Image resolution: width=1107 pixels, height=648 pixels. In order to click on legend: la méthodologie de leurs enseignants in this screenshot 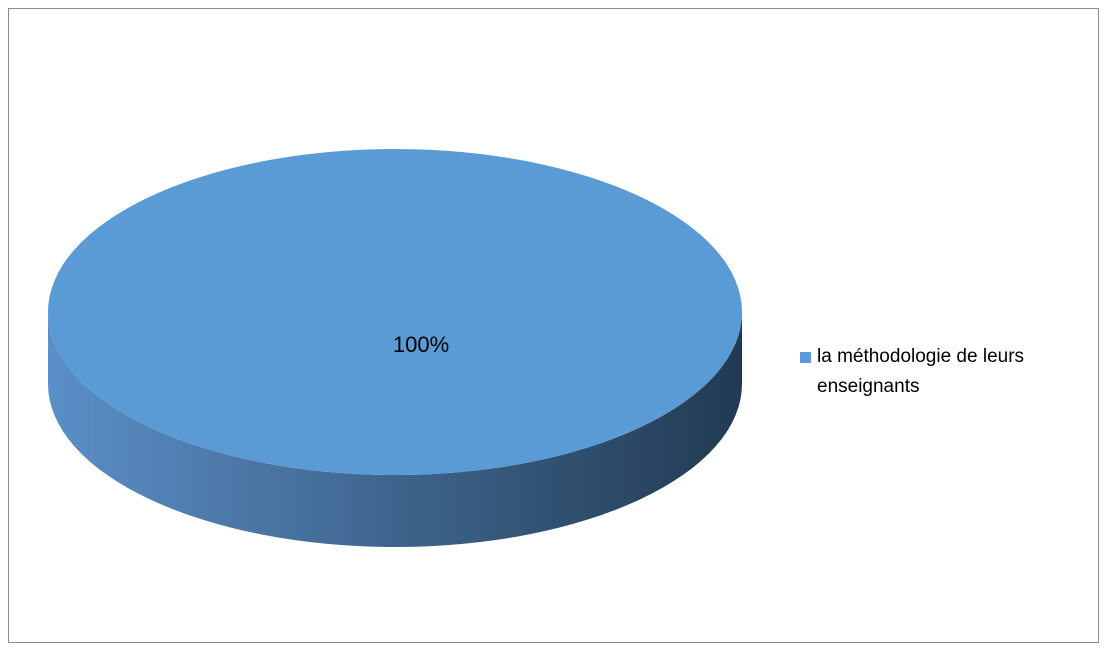, I will do `click(947, 372)`.